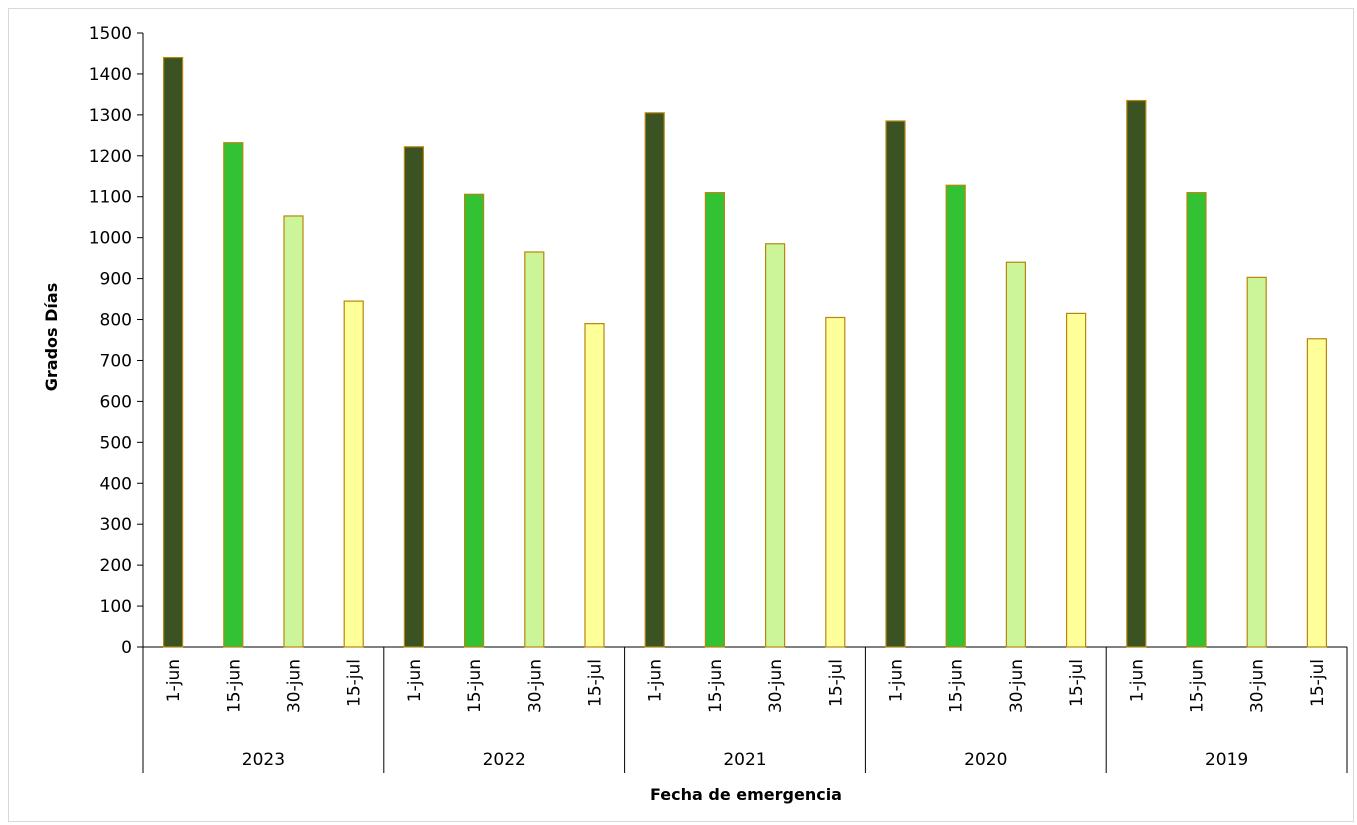  What do you see at coordinates (110, 157) in the screenshot?
I see `y-tick-label: 1200` at bounding box center [110, 157].